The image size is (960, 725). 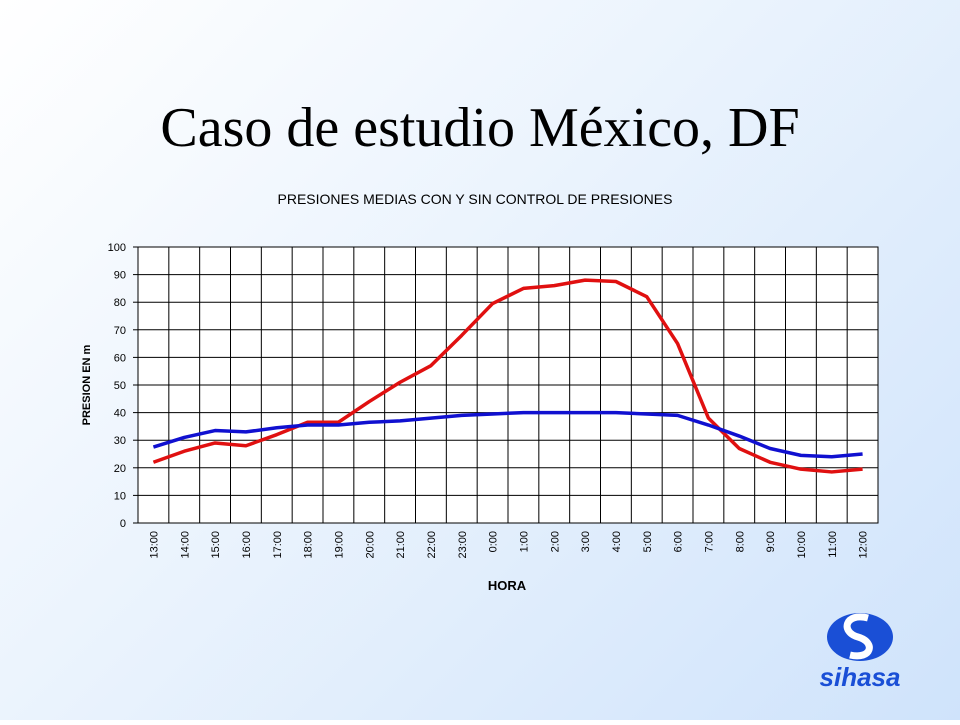 What do you see at coordinates (120, 496) in the screenshot?
I see `y-tick-label: 10` at bounding box center [120, 496].